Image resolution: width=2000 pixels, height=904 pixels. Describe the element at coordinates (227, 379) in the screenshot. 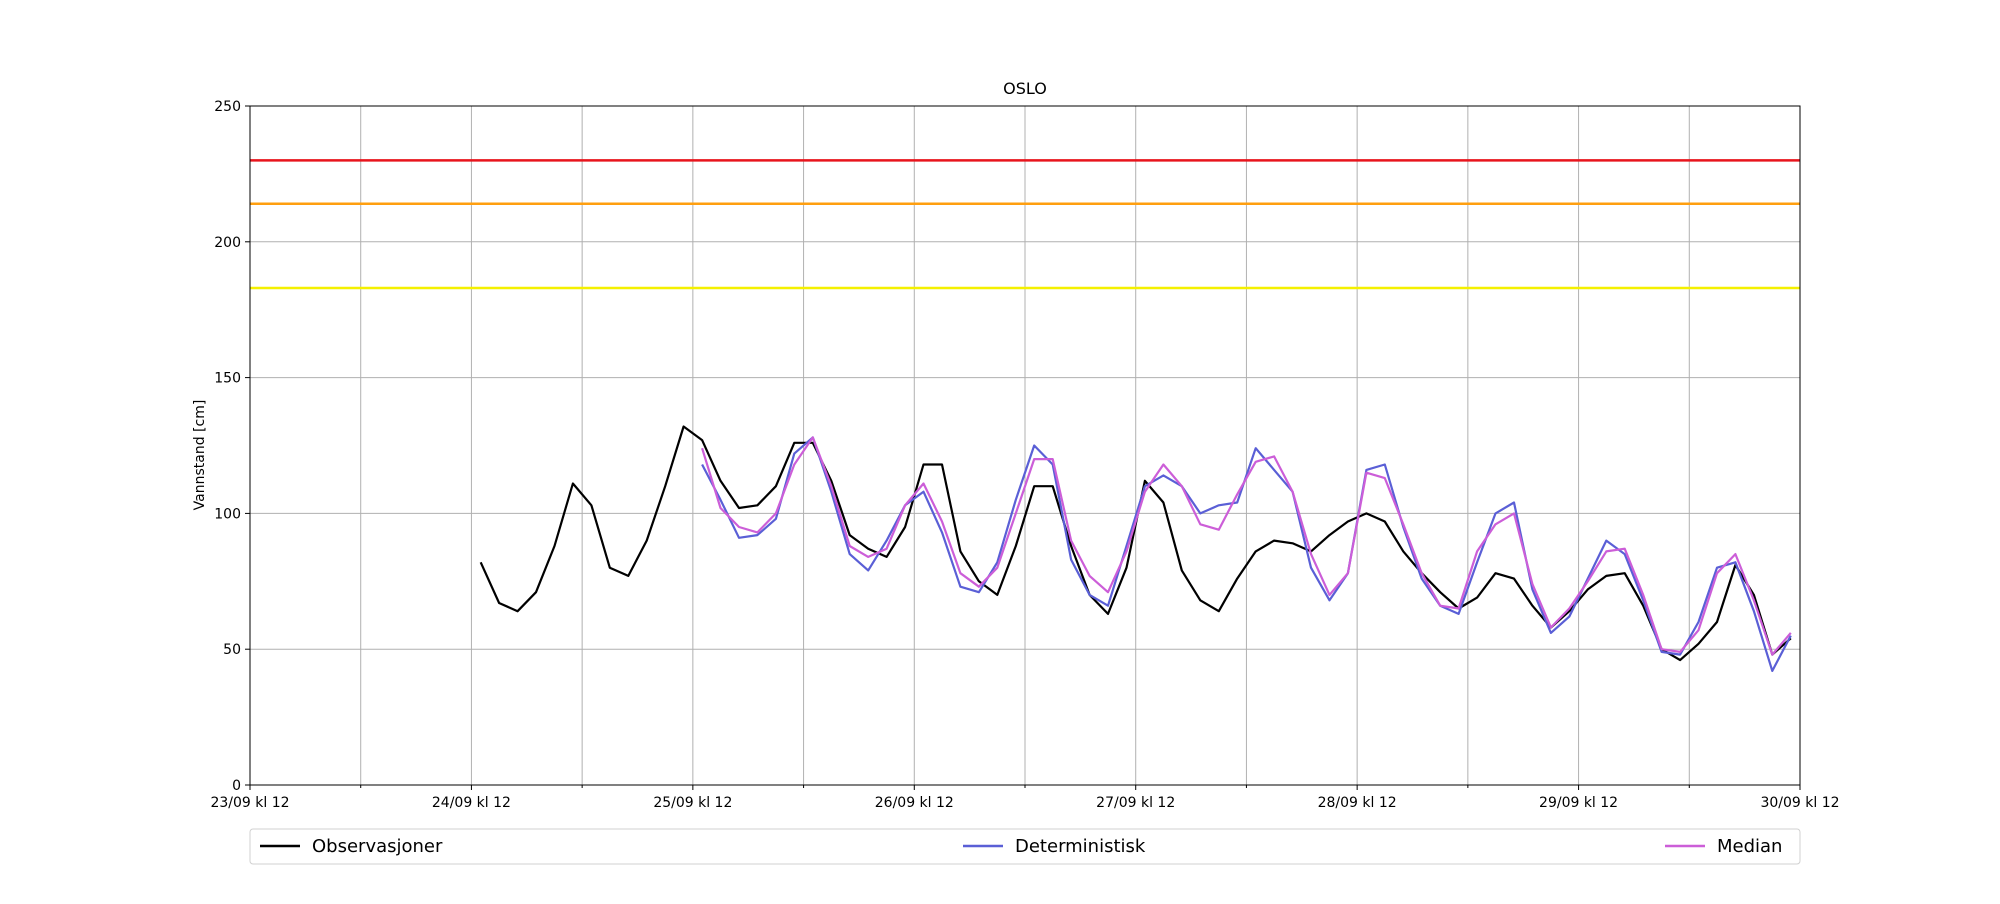

I see `y-tick-label: 150` at that location.